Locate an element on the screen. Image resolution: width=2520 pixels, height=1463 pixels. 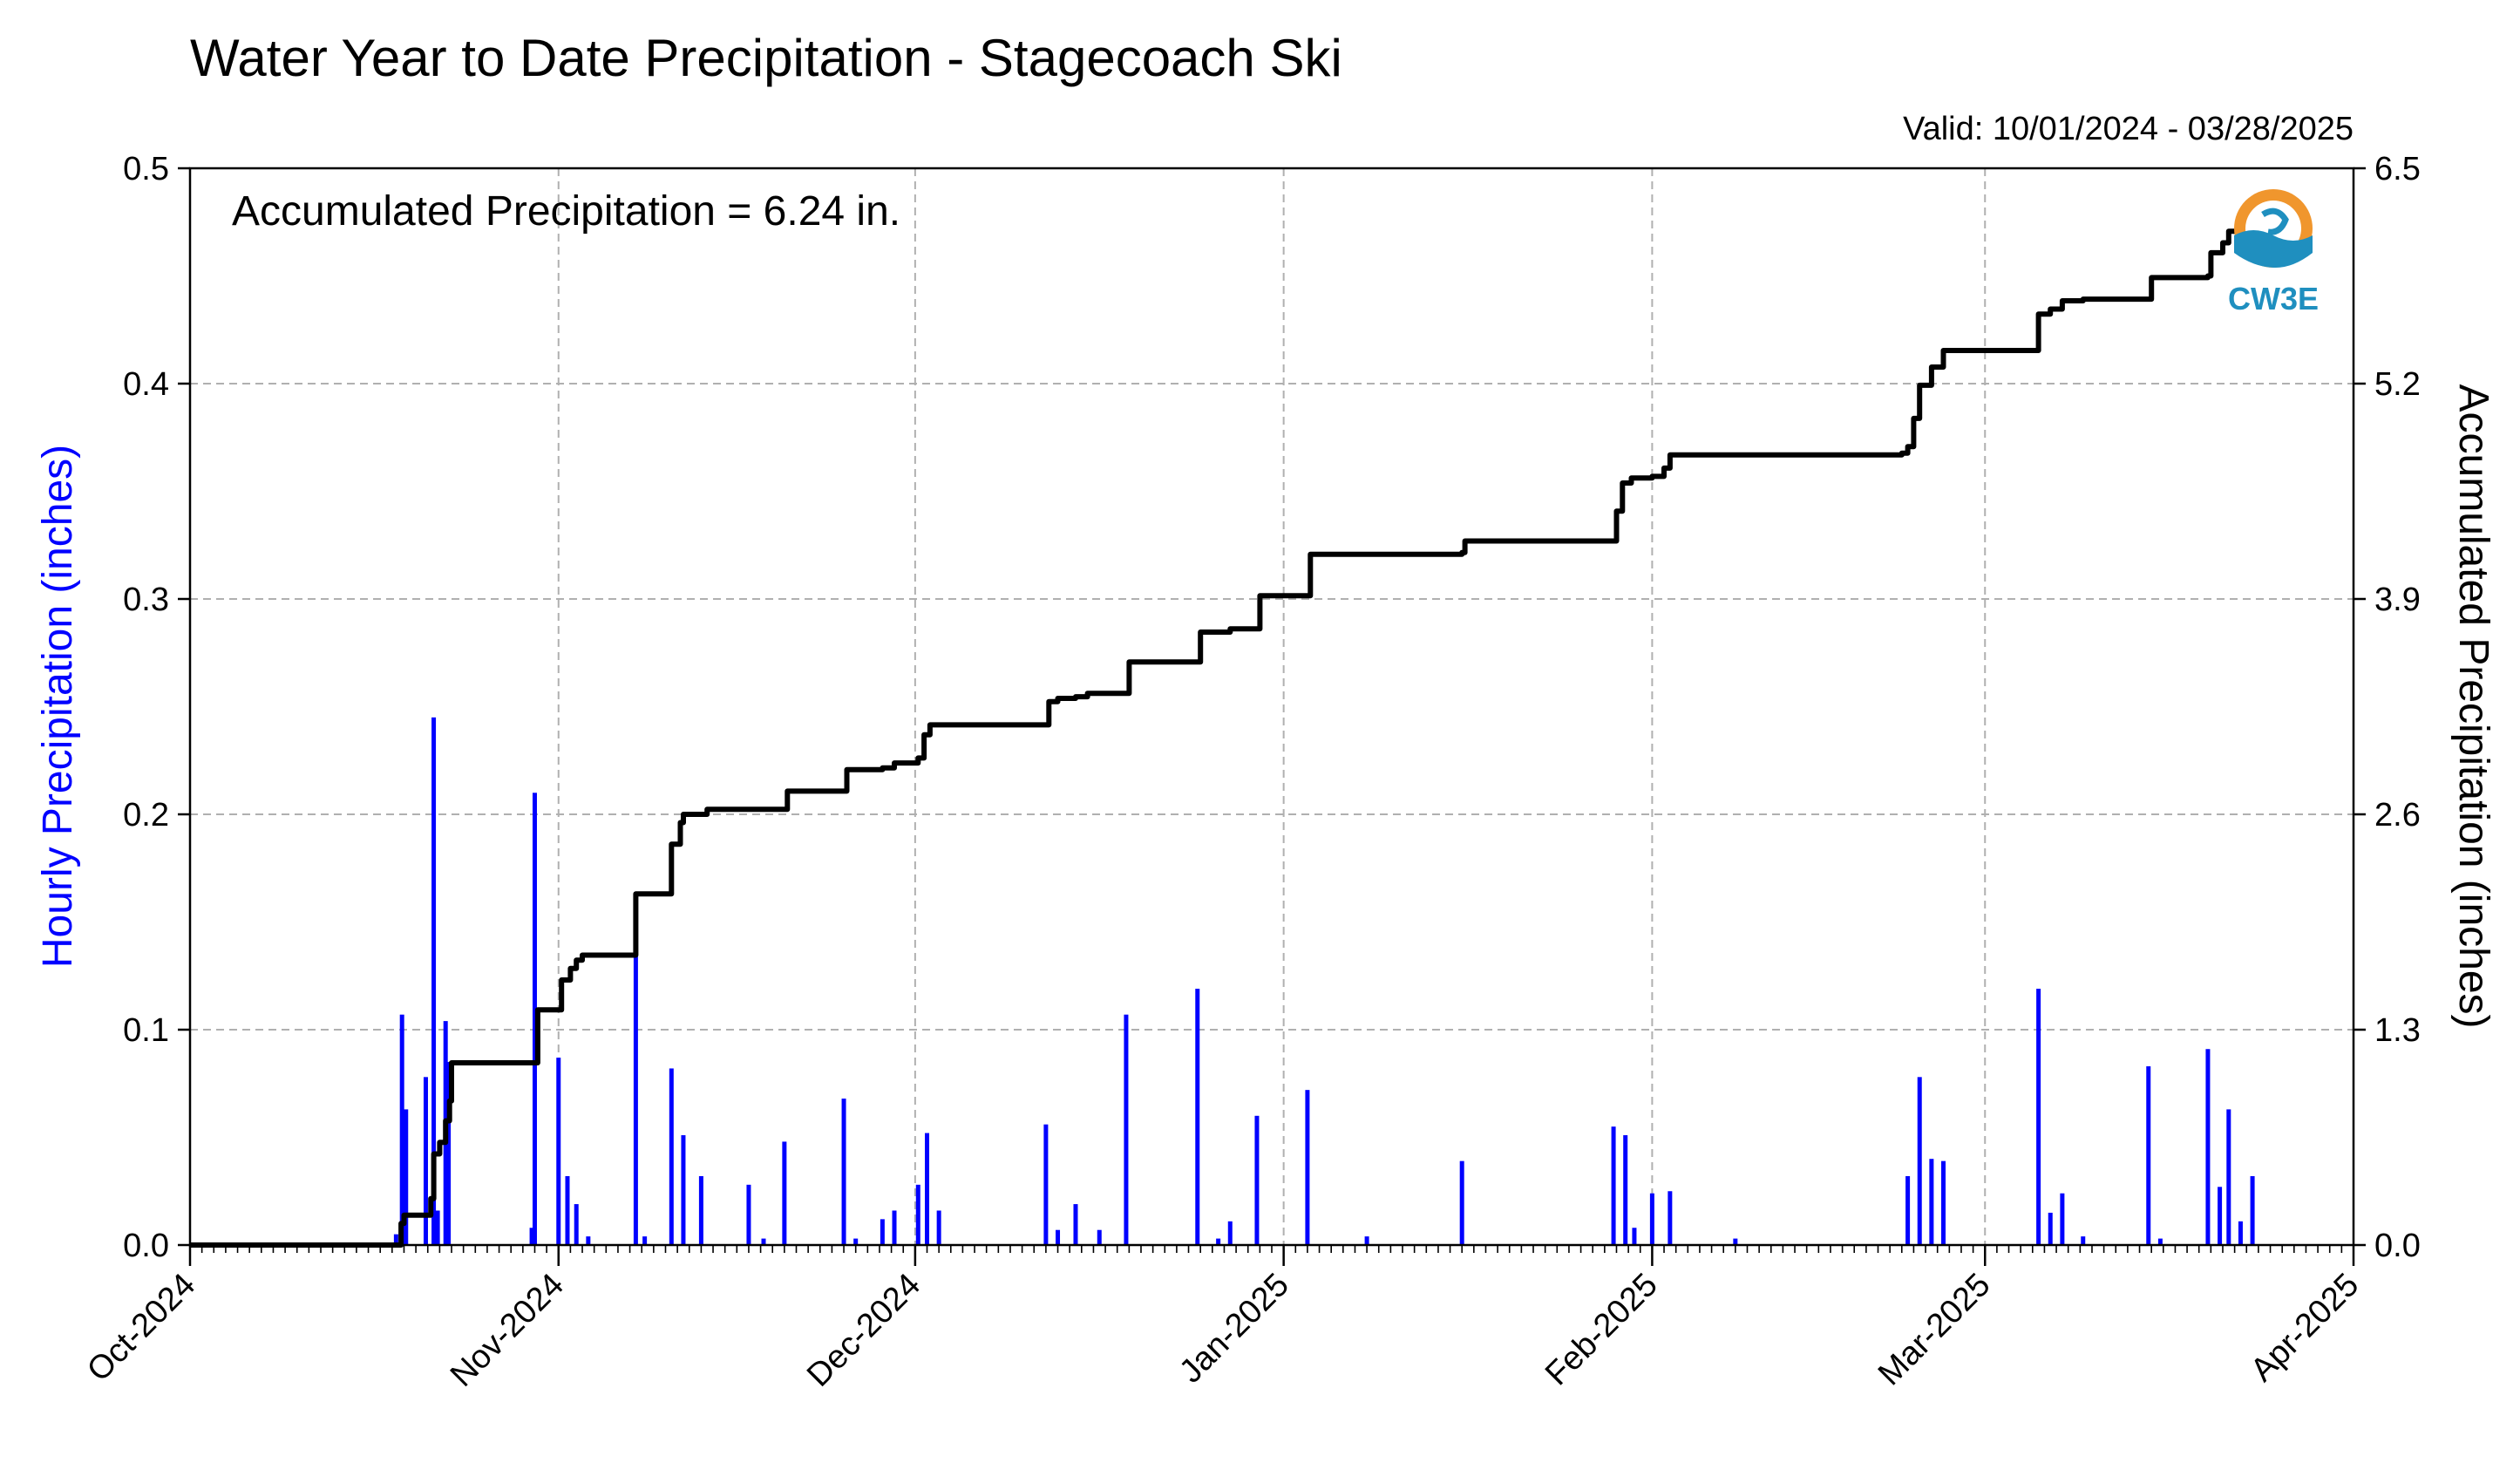
y-right-tick-label: 2.6 is located at coordinates (2397, 815).